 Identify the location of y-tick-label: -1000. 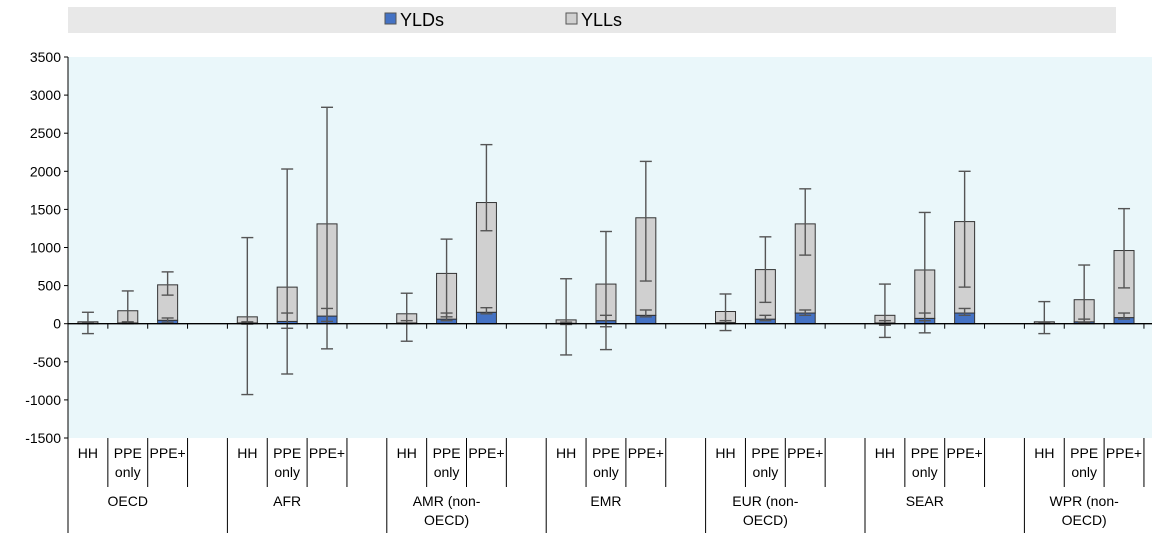
(43, 400).